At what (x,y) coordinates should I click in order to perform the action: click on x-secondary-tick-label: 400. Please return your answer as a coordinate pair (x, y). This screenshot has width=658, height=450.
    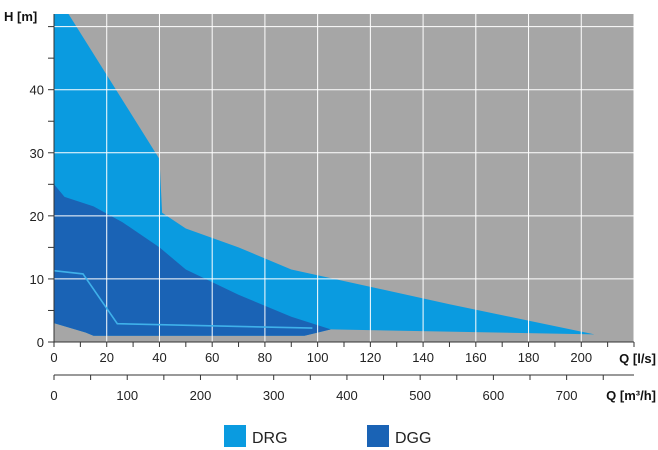
    Looking at the image, I should click on (347, 395).